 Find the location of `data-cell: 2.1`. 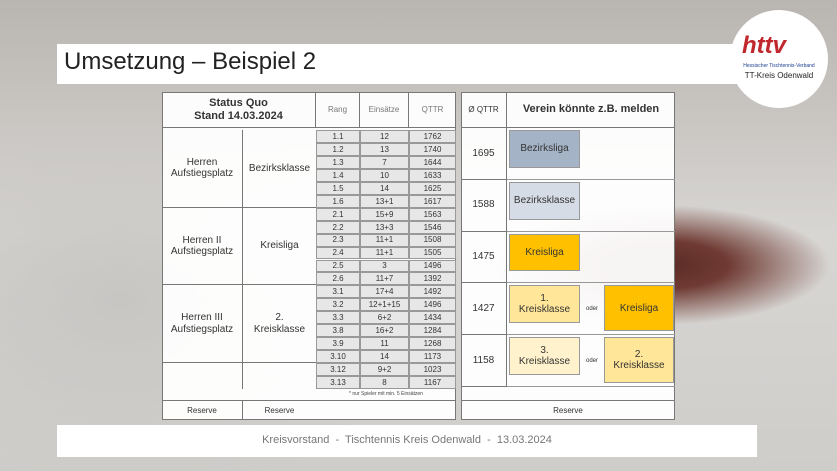

data-cell: 2.1 is located at coordinates (338, 214).